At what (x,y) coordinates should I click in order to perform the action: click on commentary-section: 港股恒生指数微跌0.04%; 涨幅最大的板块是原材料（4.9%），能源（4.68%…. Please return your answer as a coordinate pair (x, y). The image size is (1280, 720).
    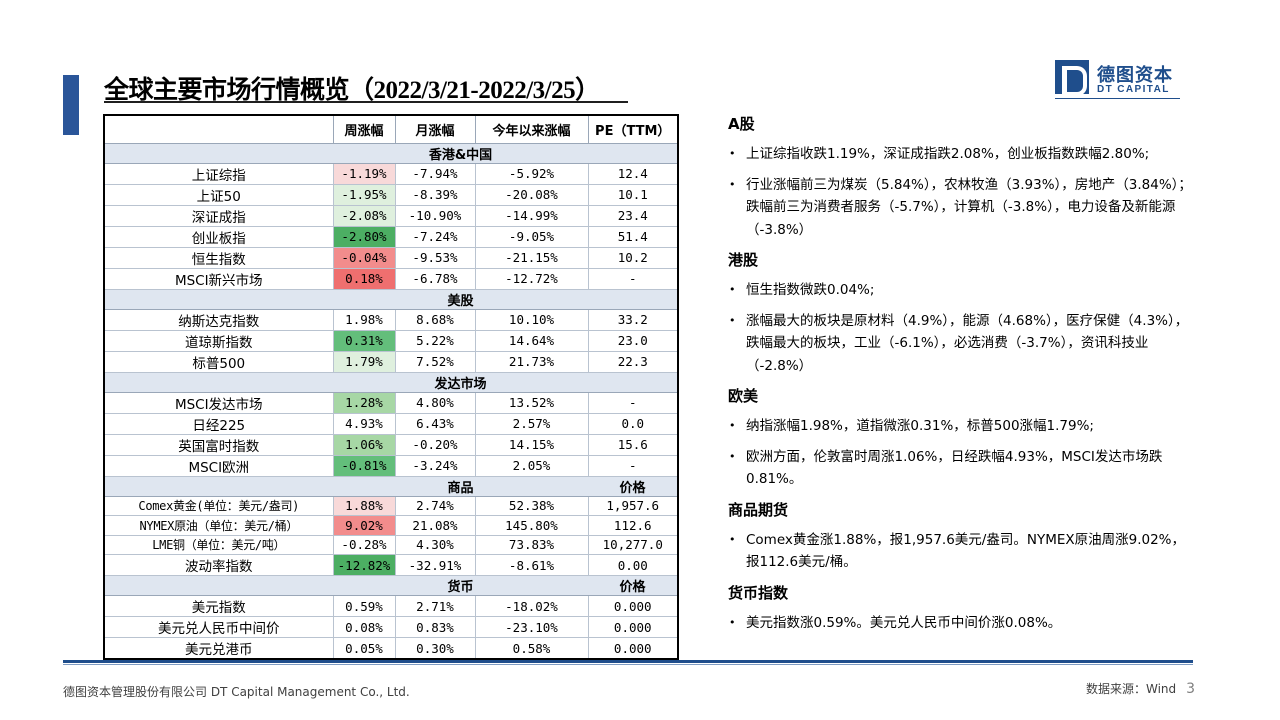
    Looking at the image, I should click on (963, 313).